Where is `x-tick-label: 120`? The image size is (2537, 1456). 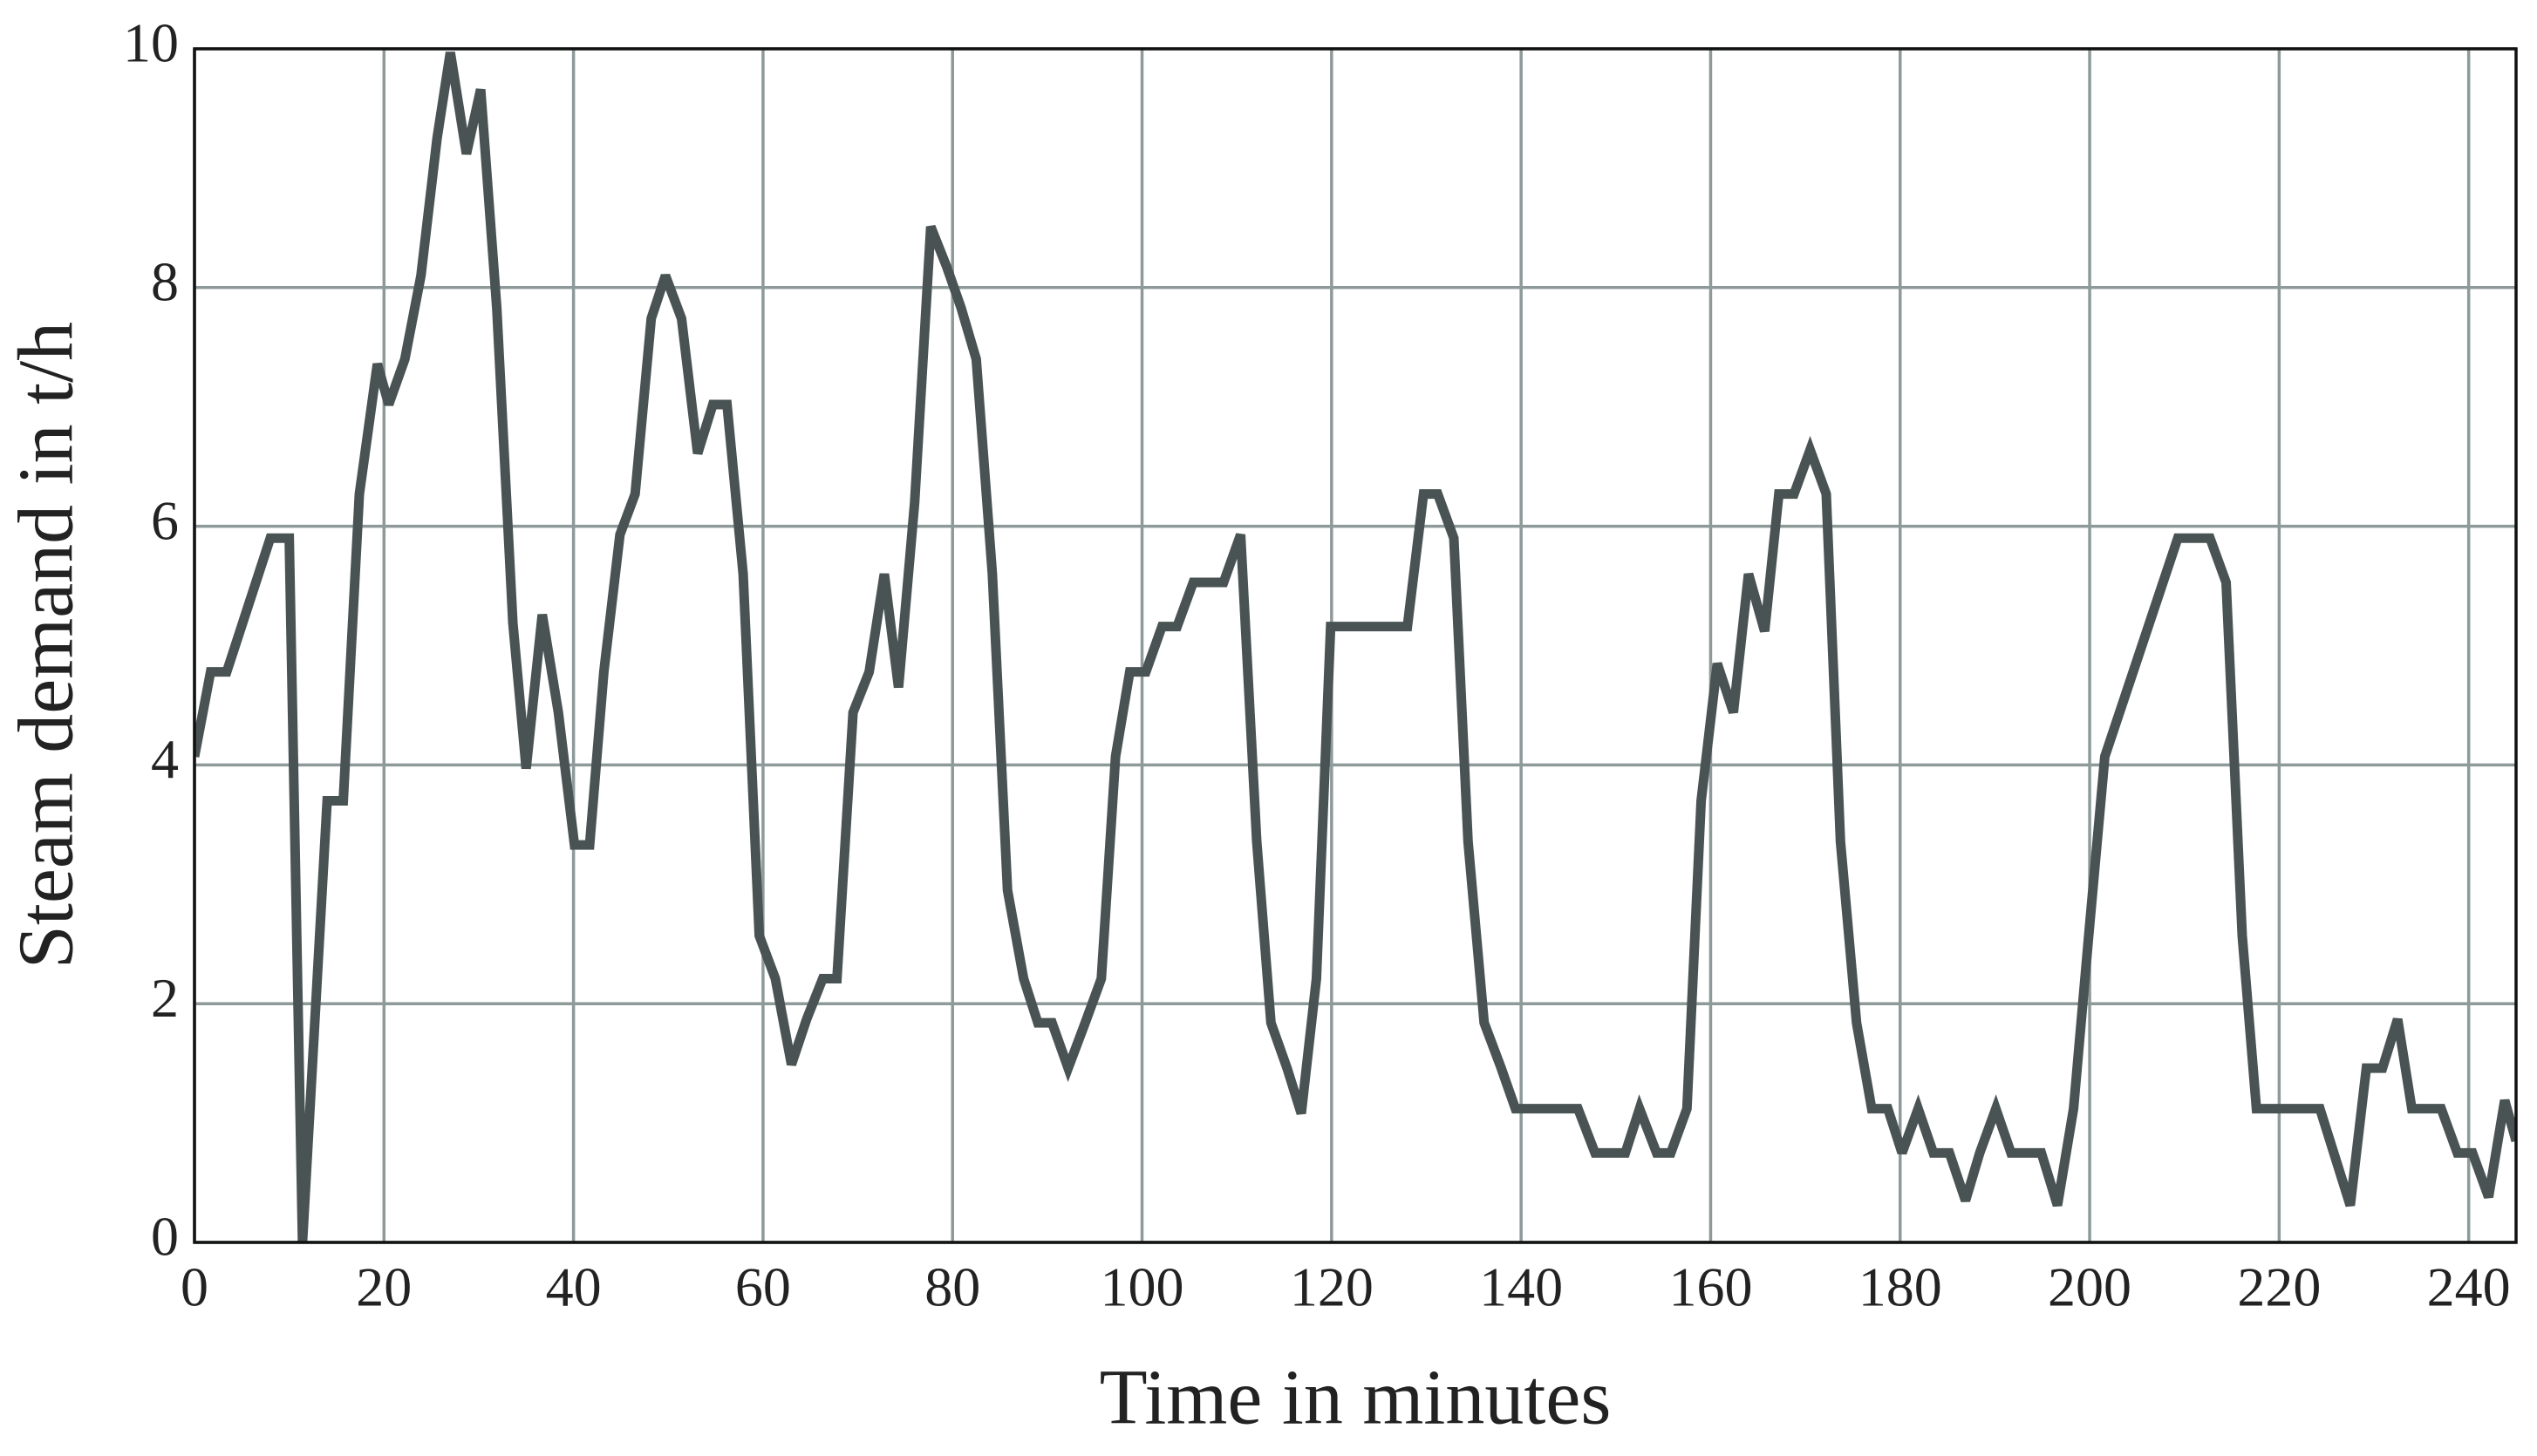
x-tick-label: 120 is located at coordinates (1332, 1287).